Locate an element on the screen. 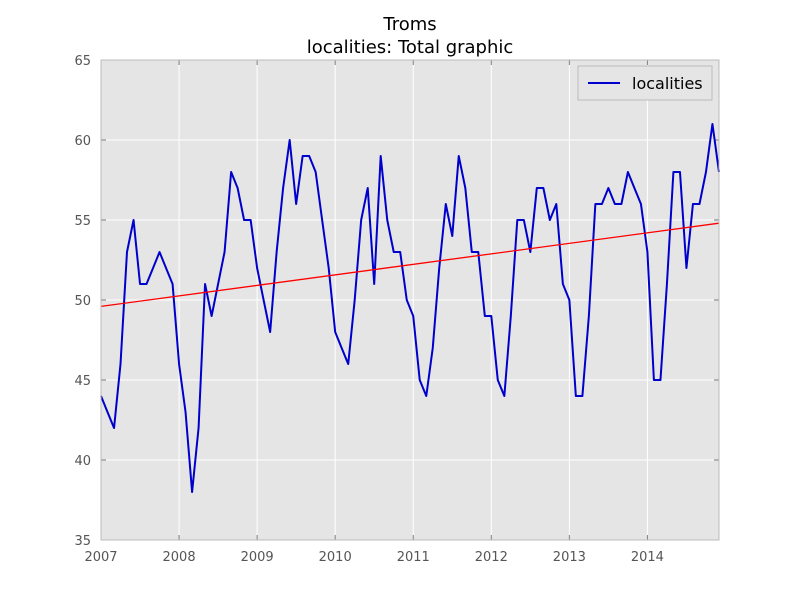  legend: localities is located at coordinates (645, 83).